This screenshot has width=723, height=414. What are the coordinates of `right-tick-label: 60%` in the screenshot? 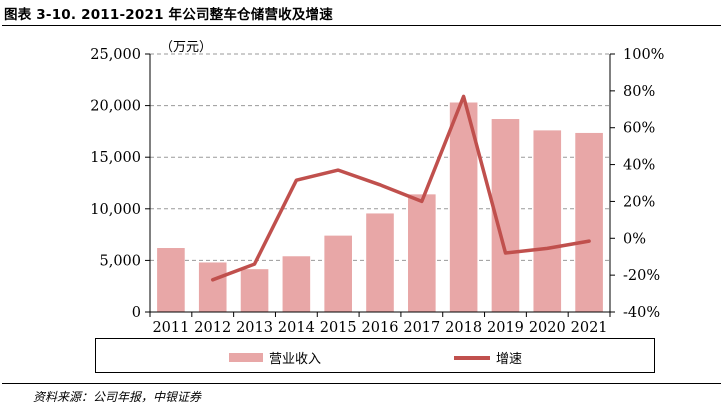 It's located at (639, 129).